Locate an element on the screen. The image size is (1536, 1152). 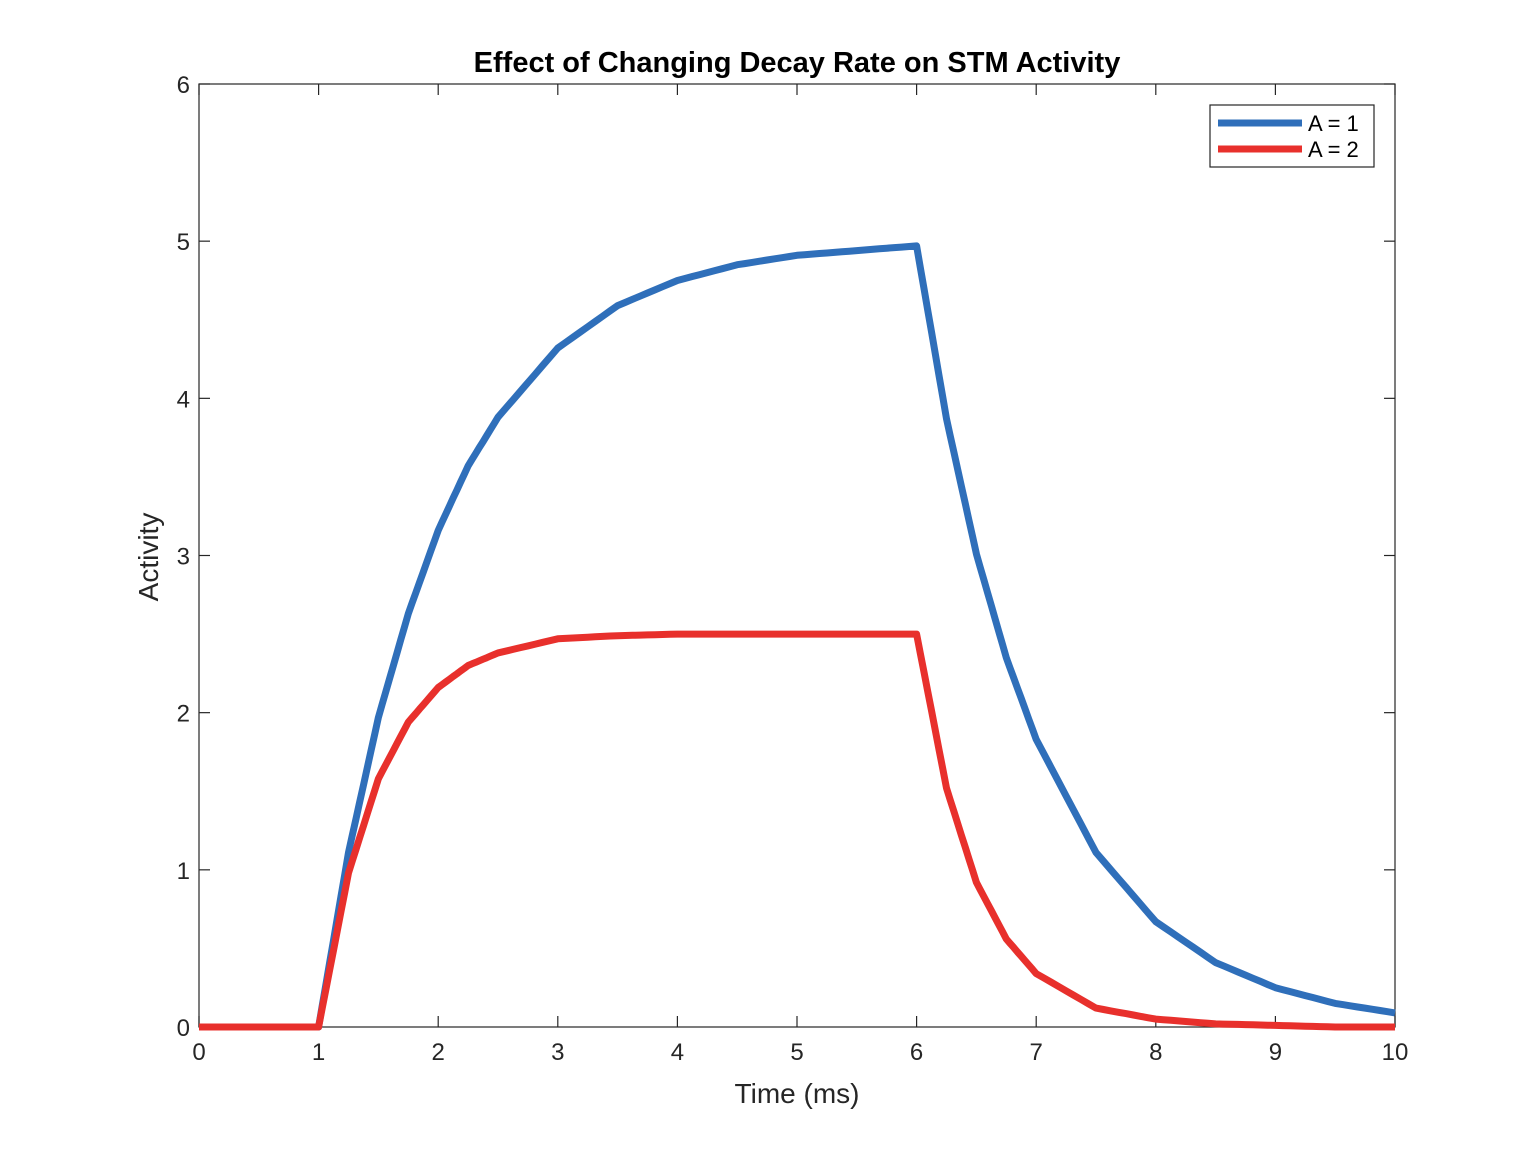
x-tick-label: 10 is located at coordinates (1395, 1052).